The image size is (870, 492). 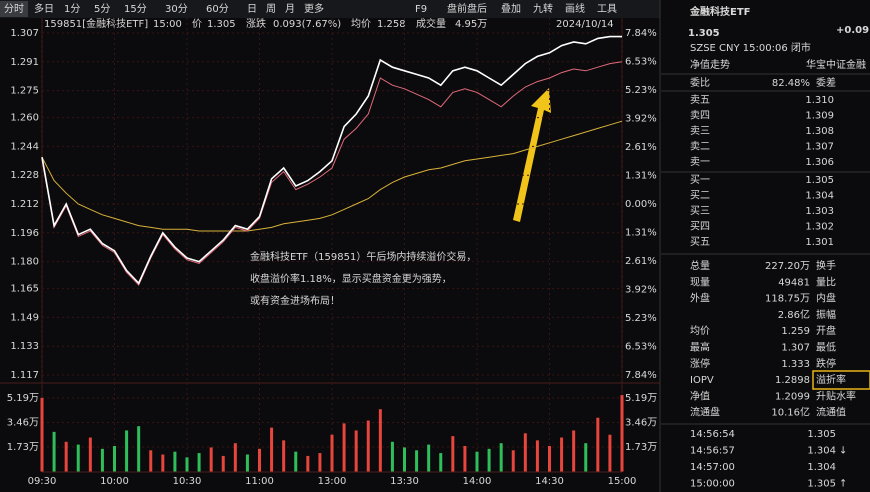 What do you see at coordinates (102, 9) in the screenshot?
I see `tab: 5分` at bounding box center [102, 9].